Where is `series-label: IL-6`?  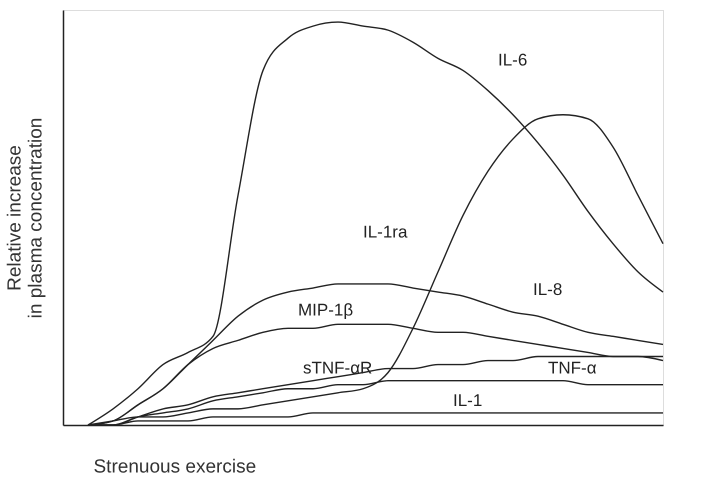
series-label: IL-6 is located at coordinates (513, 60).